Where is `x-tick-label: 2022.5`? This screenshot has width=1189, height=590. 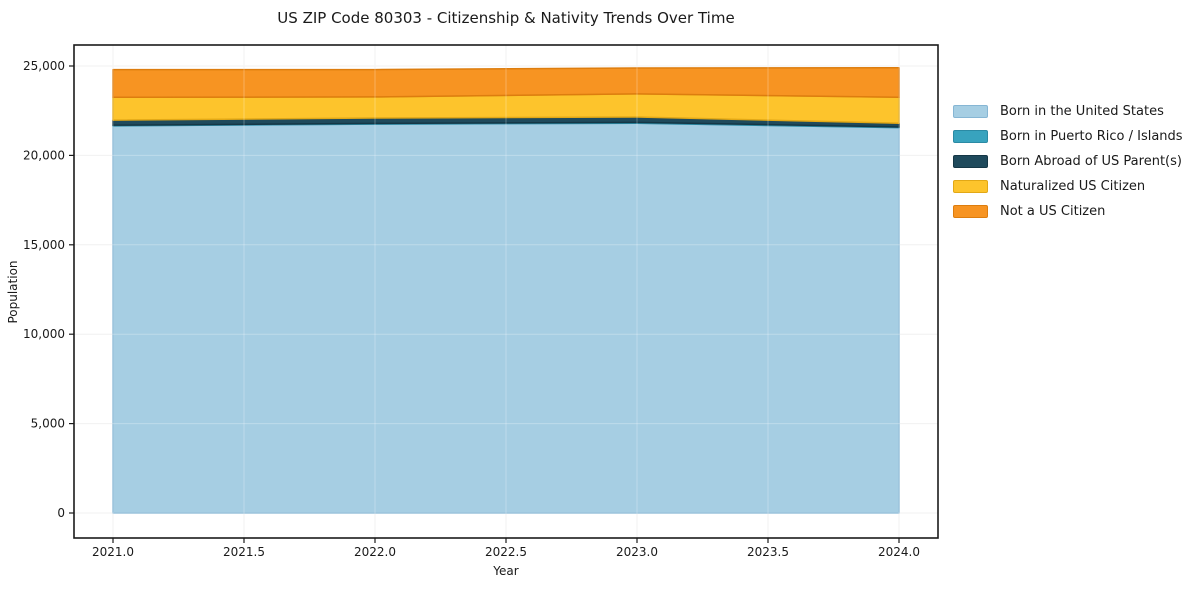 x-tick-label: 2022.5 is located at coordinates (506, 552).